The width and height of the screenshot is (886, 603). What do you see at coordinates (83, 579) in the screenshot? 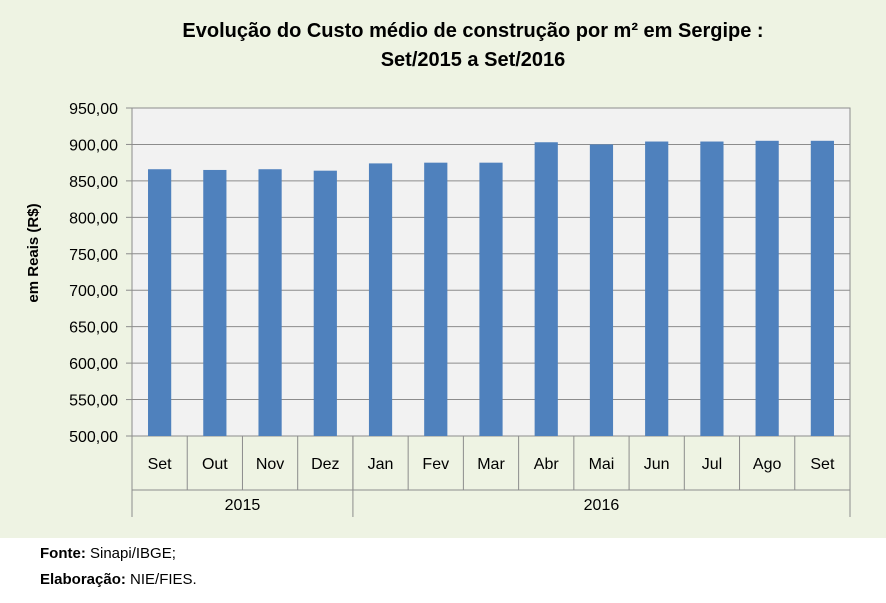
I see `credit-label: Elaboração:` at bounding box center [83, 579].